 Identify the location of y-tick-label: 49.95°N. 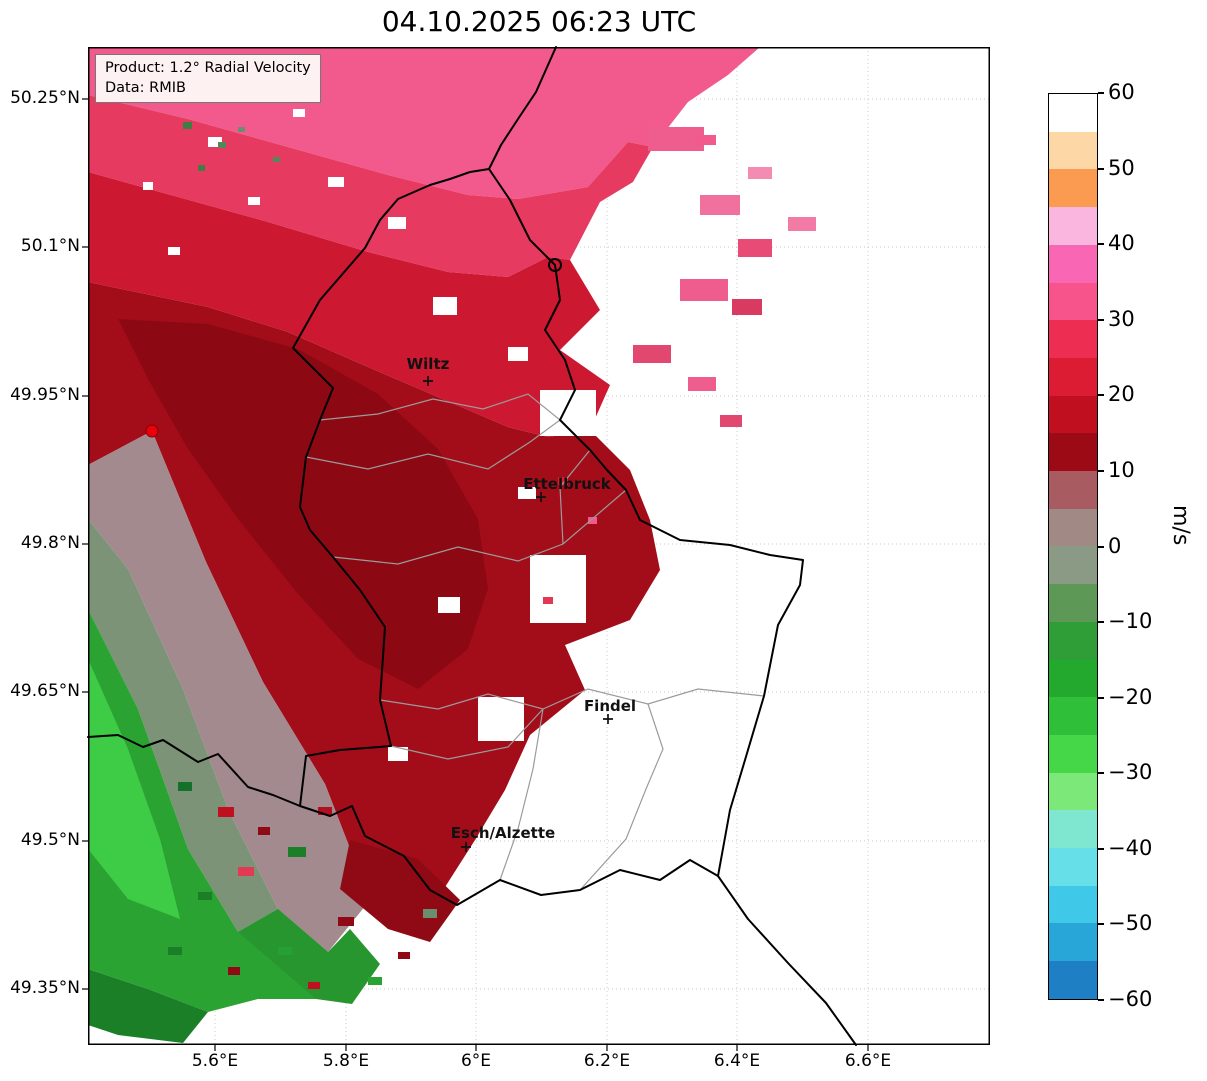
(45, 395).